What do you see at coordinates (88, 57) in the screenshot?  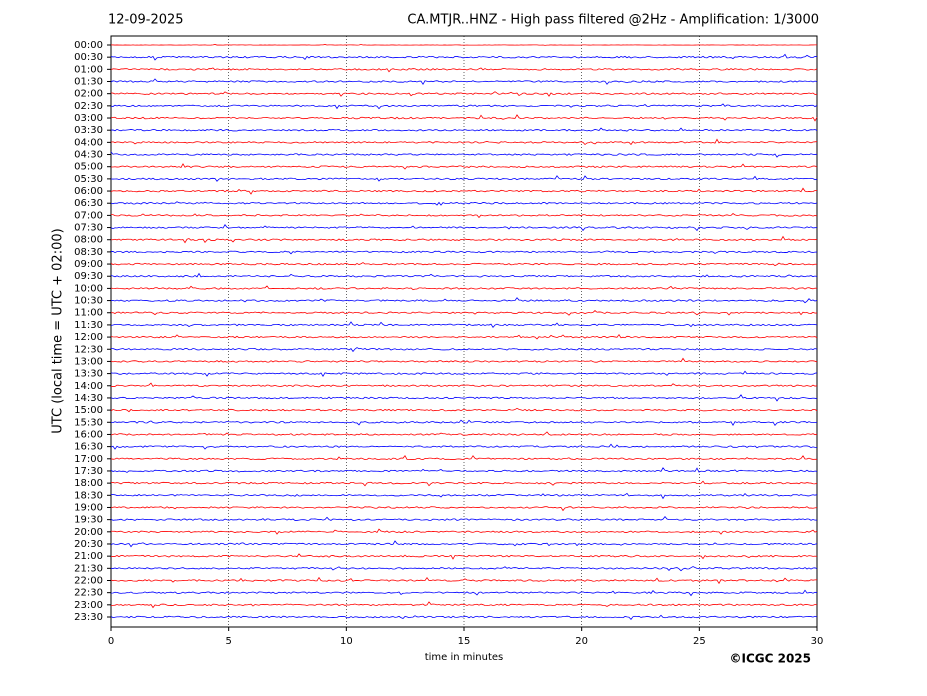 I see `y-tick-label: 00:30` at bounding box center [88, 57].